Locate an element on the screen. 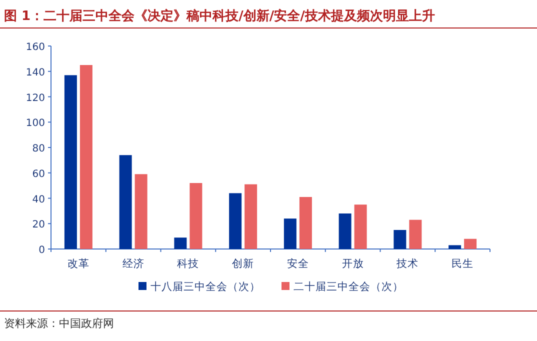 This screenshot has height=341, width=537. y-tick-label: 40 is located at coordinates (38, 200).